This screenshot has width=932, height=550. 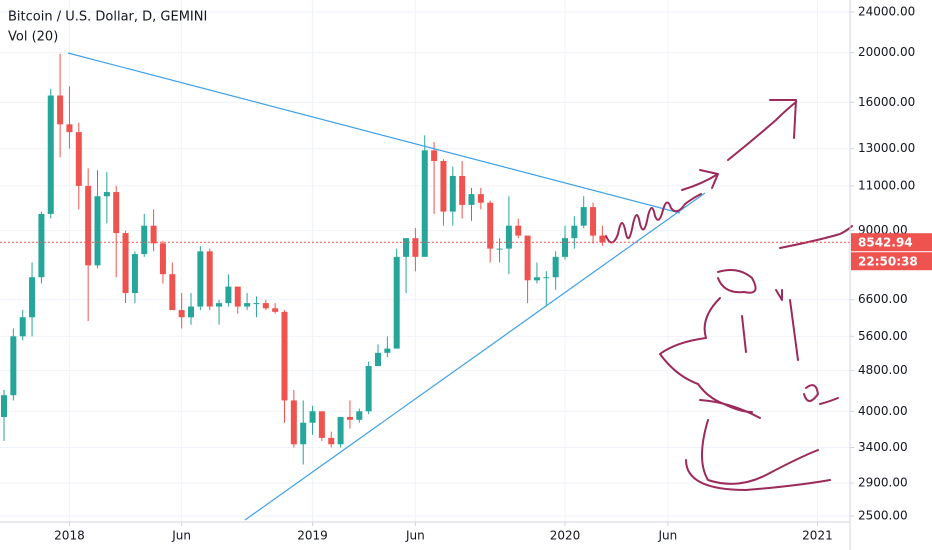 I want to click on y-tick-label: 3400.00, so click(x=883, y=447).